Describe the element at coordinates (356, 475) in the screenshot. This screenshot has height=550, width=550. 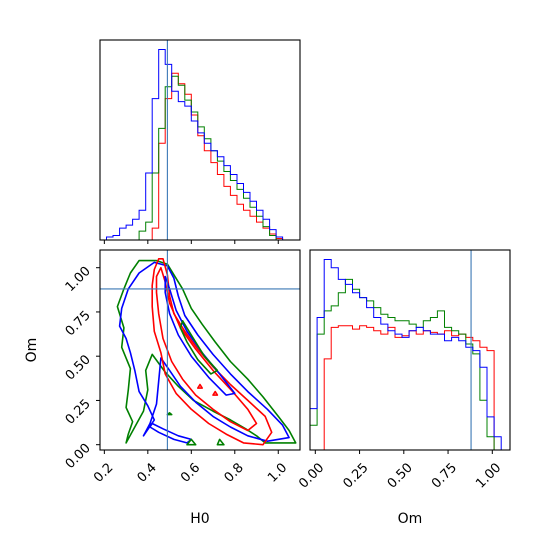
I see `om-right-x-tick-label: 0.25` at that location.